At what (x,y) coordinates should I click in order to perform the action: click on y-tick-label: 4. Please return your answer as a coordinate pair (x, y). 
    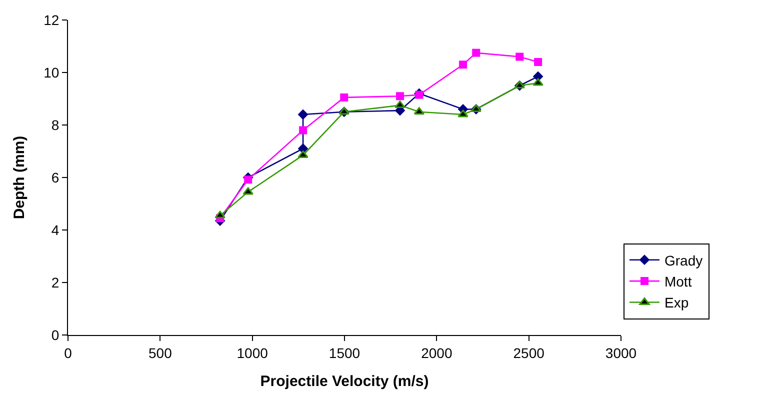
    Looking at the image, I should click on (55, 230).